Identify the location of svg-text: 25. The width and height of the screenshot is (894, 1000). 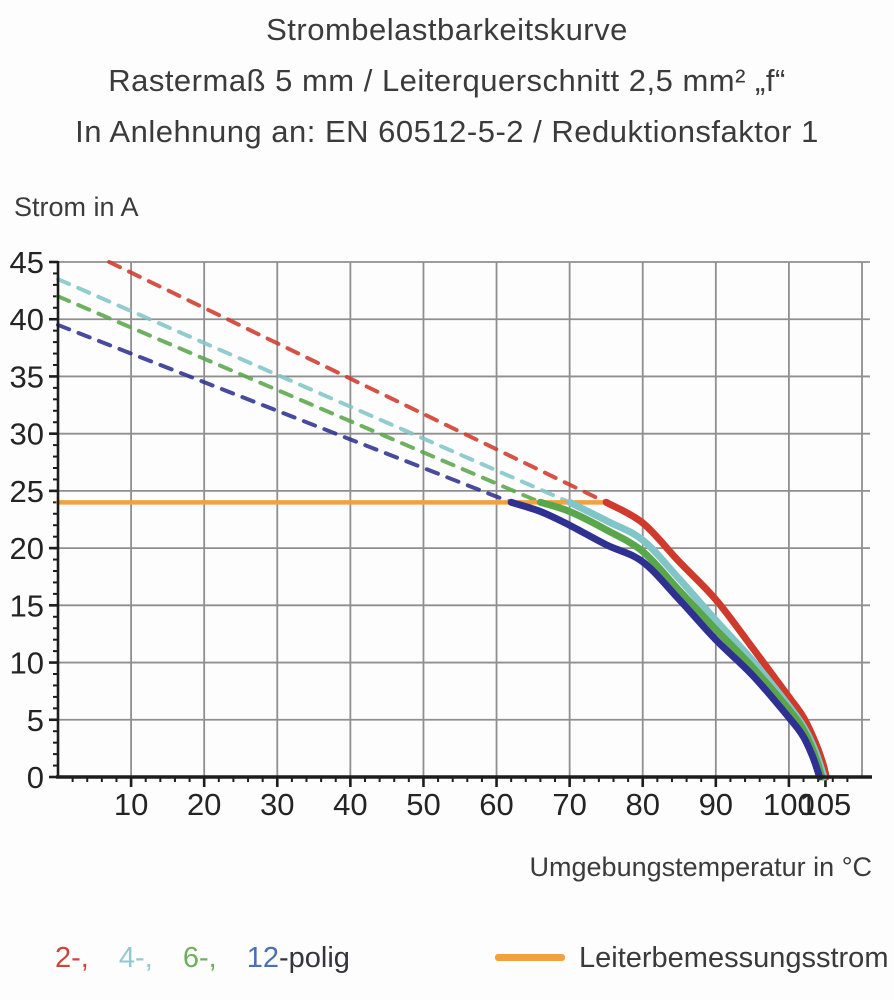
(27, 491).